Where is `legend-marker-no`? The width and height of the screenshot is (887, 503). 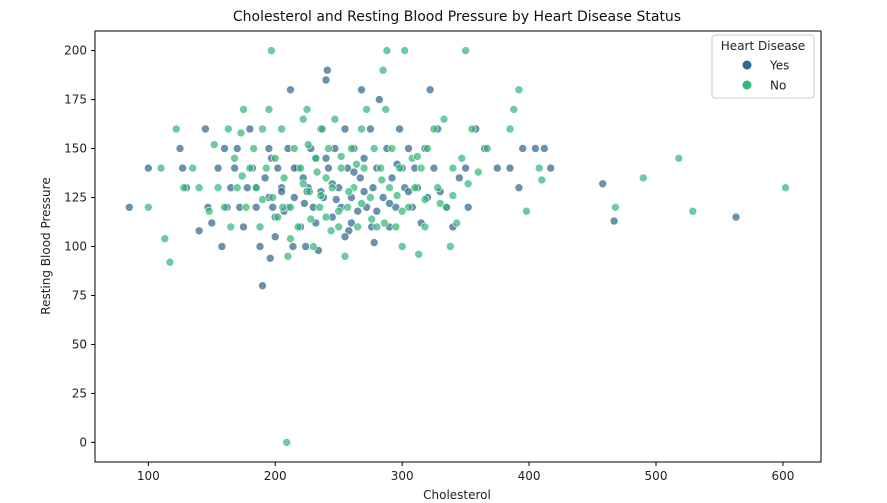
legend-marker-no is located at coordinates (747, 85).